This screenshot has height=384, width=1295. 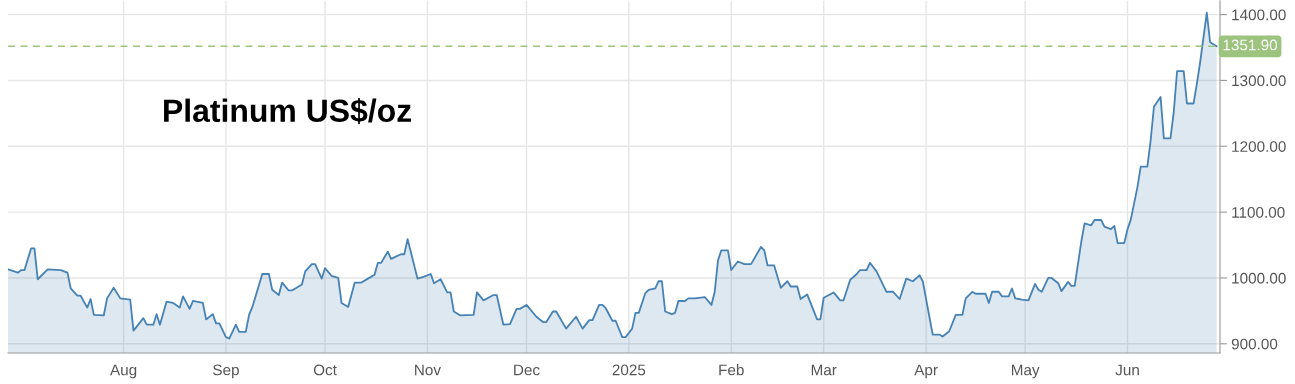 What do you see at coordinates (325, 370) in the screenshot?
I see `x-tick-label: Oct` at bounding box center [325, 370].